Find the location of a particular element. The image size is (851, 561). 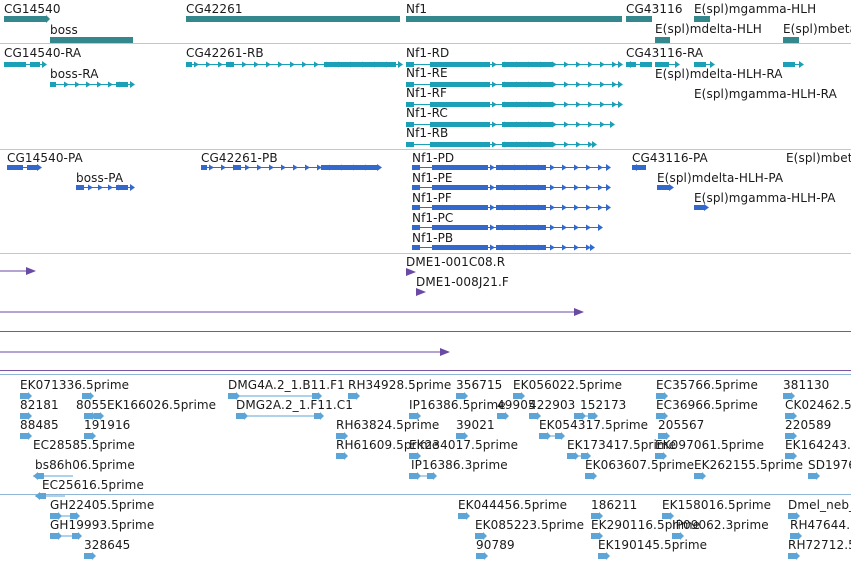

transcript-label: E(spl)mdelta-HLH-RA is located at coordinates (719, 74).